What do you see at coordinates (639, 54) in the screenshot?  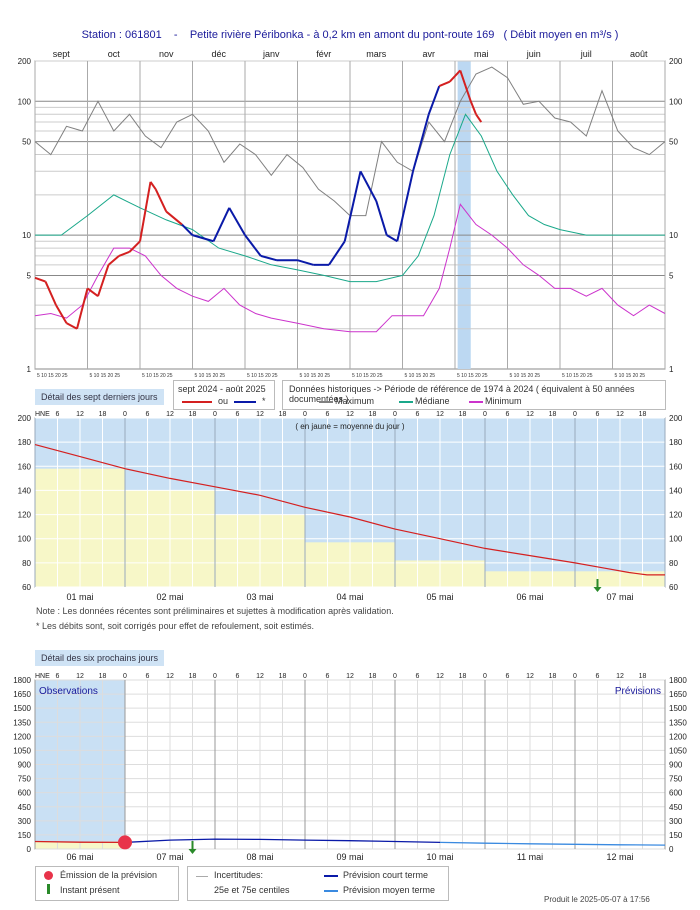 I see `month-label: août` at bounding box center [639, 54].